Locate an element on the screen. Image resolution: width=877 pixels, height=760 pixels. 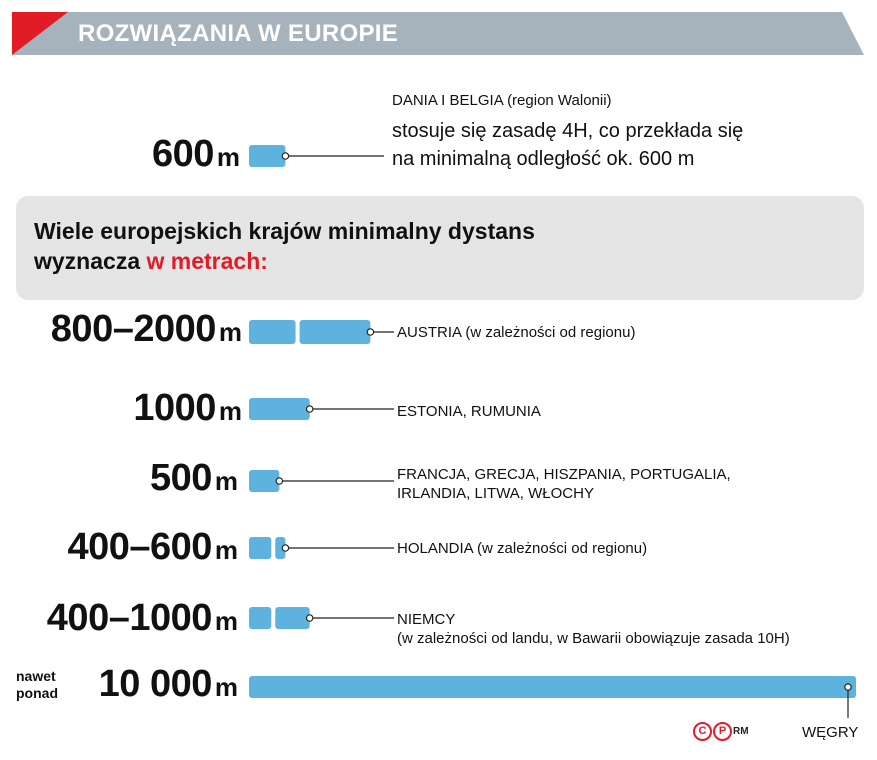
value-number: 800–2000 is located at coordinates (133, 329).